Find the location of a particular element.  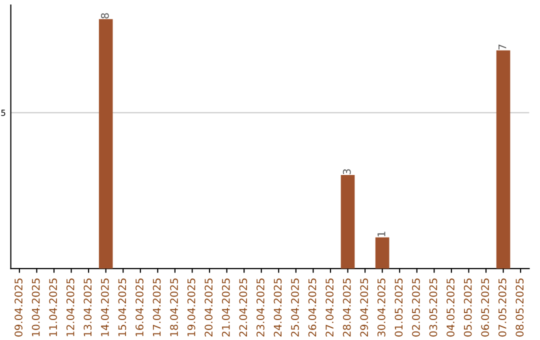

x-tick-label: 07.05.2025 is located at coordinates (502, 307).